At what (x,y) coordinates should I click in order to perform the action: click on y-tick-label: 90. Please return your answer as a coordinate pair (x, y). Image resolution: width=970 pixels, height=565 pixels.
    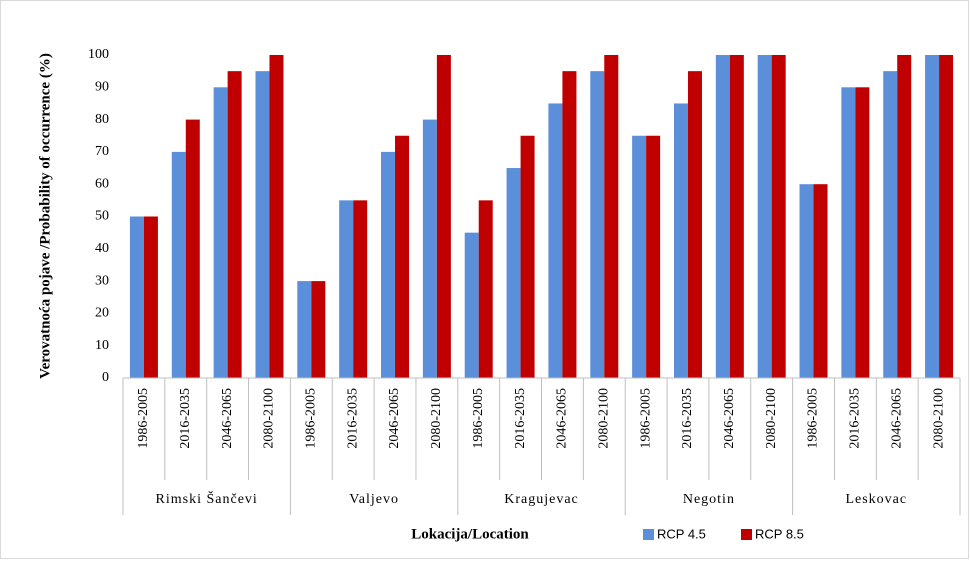
    Looking at the image, I should click on (102, 87).